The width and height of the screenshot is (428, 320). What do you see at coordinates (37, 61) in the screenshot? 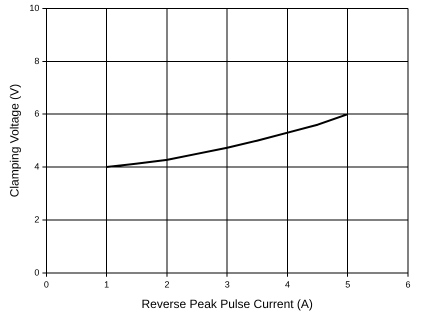
I see `y-tick-label: 8` at bounding box center [37, 61].